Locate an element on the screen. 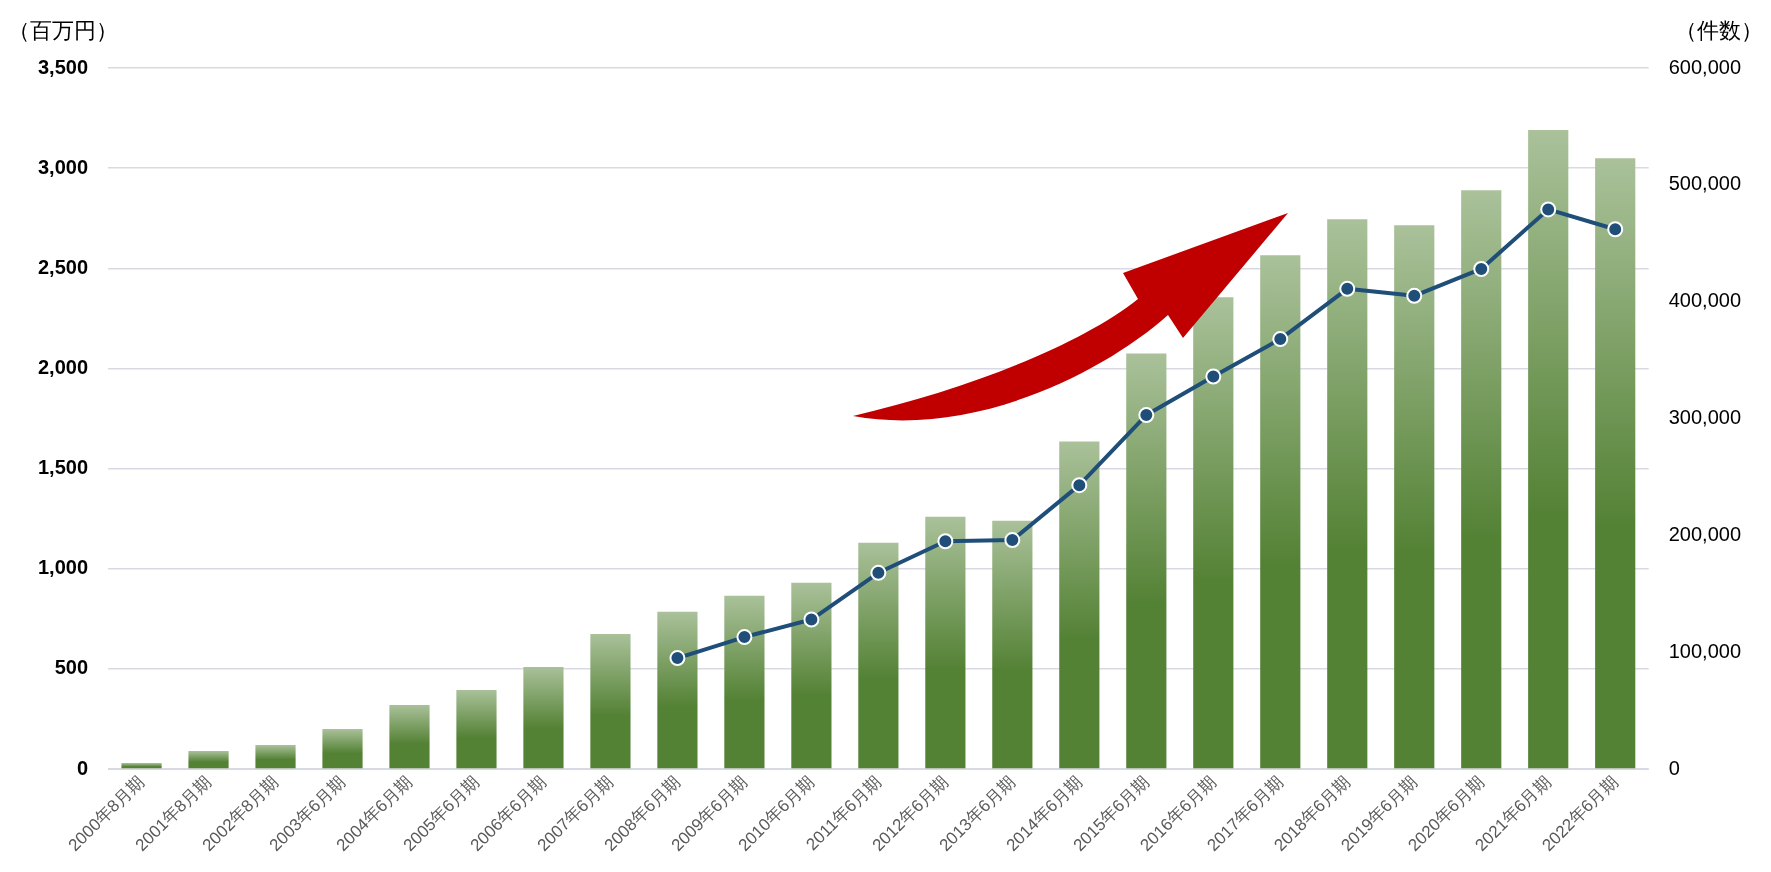  y-axis-title: （百万円） is located at coordinates (63, 31).